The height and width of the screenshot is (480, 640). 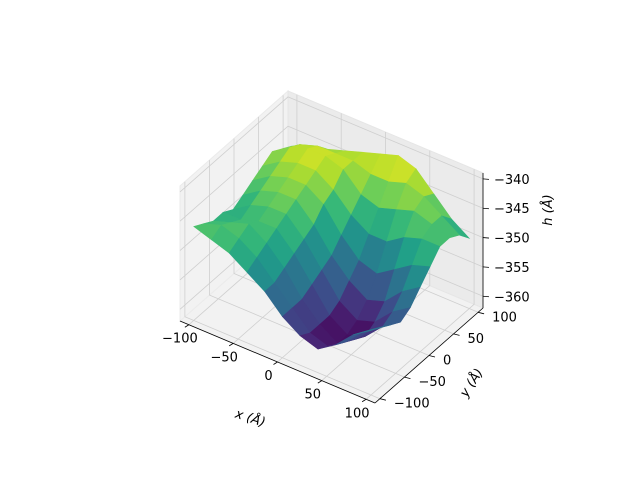 I want to click on x-tick-label: 50, so click(x=313, y=395).